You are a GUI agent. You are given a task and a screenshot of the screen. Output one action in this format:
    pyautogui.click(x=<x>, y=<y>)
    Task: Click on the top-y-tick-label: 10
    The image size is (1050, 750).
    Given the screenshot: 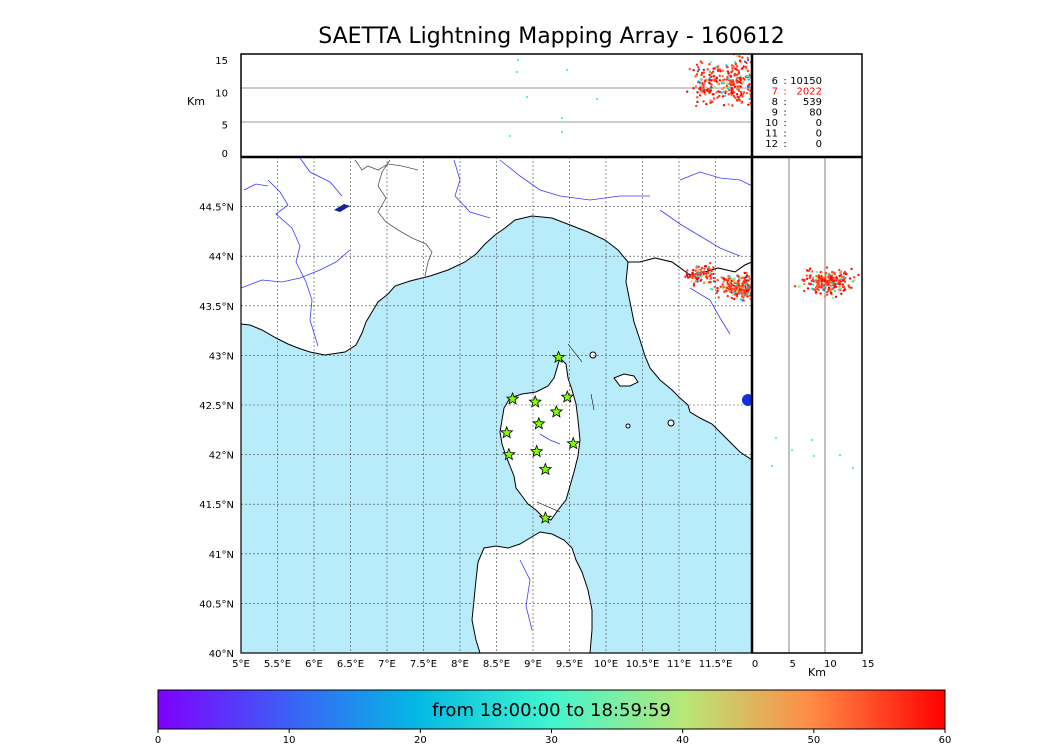 What is the action you would take?
    pyautogui.click(x=221, y=93)
    